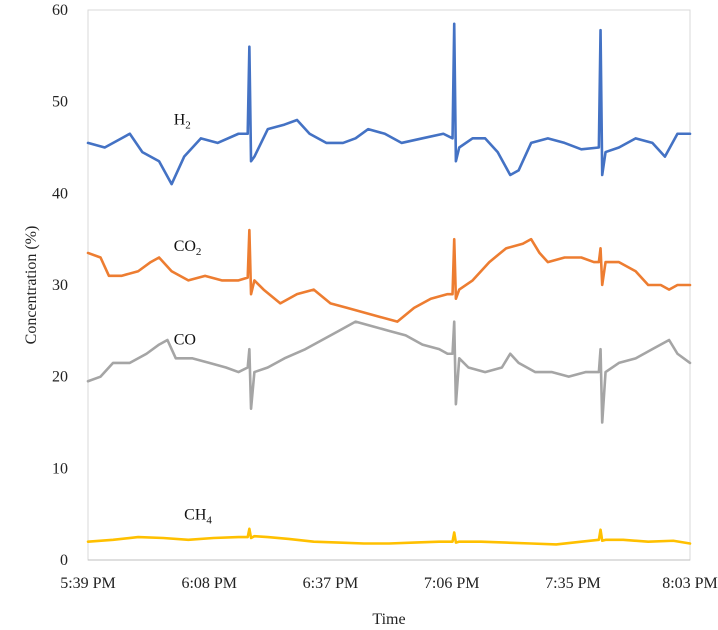 The height and width of the screenshot is (630, 718). I want to click on series-line-ch4, so click(389, 536).